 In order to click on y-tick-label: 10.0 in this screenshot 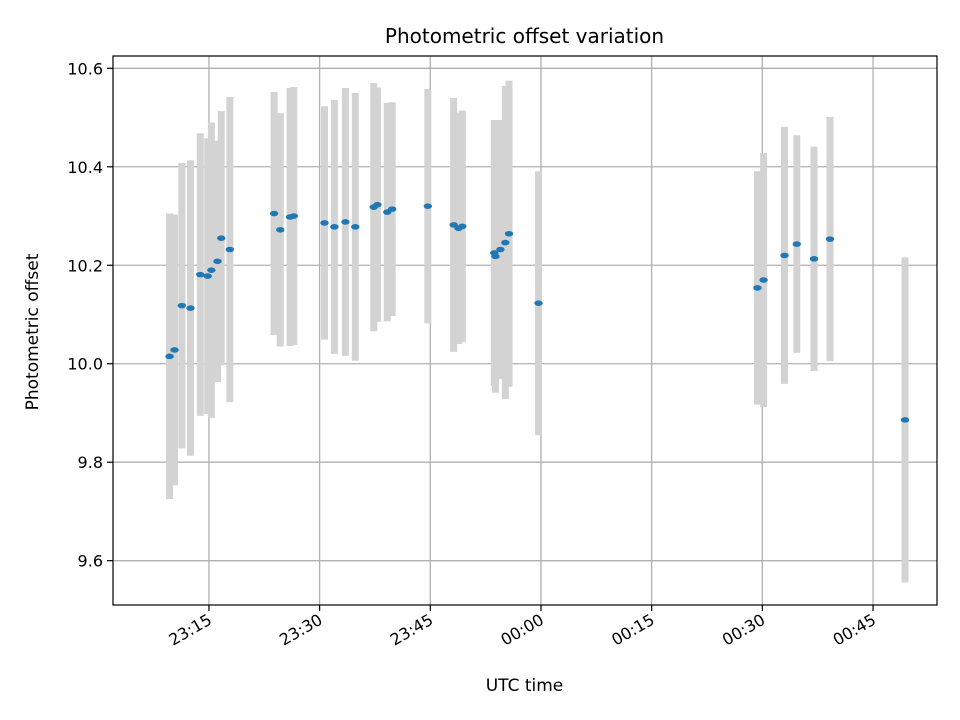, I will do `click(85, 364)`.